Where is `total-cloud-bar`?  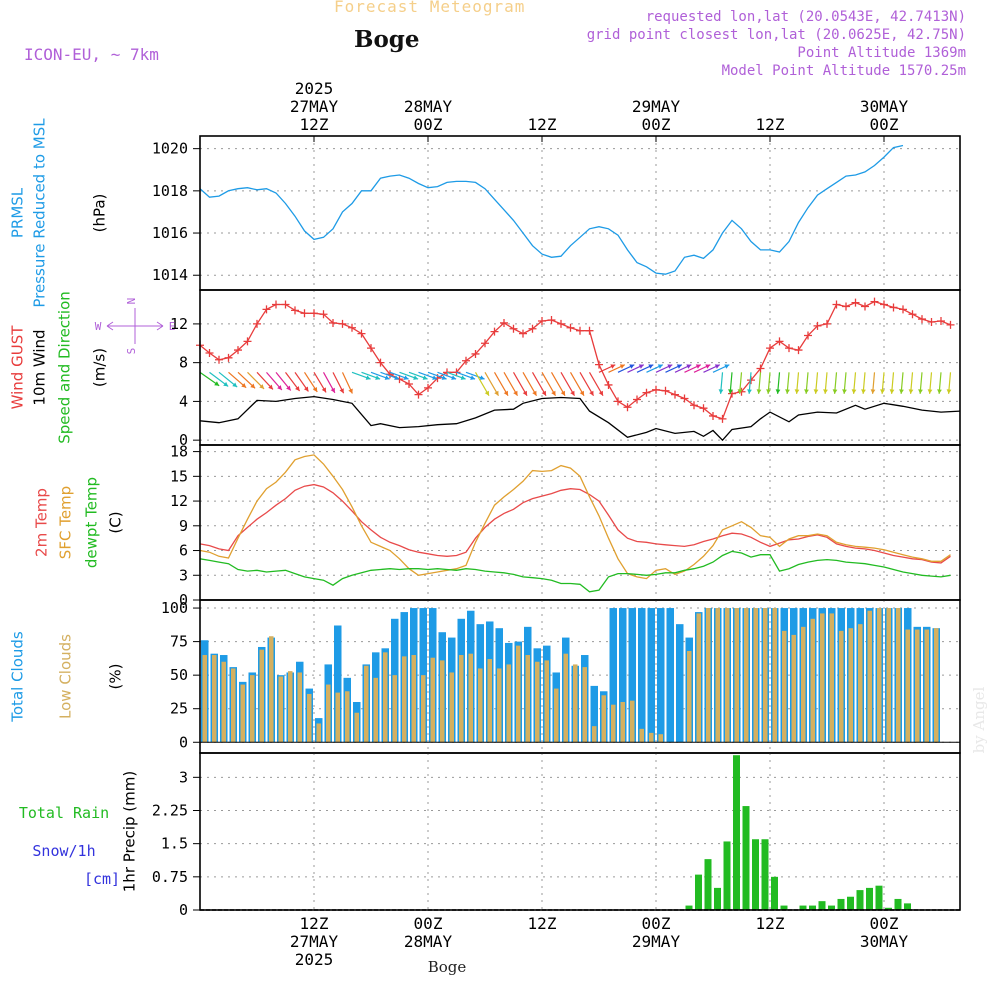 total-cloud-bar is located at coordinates (680, 683).